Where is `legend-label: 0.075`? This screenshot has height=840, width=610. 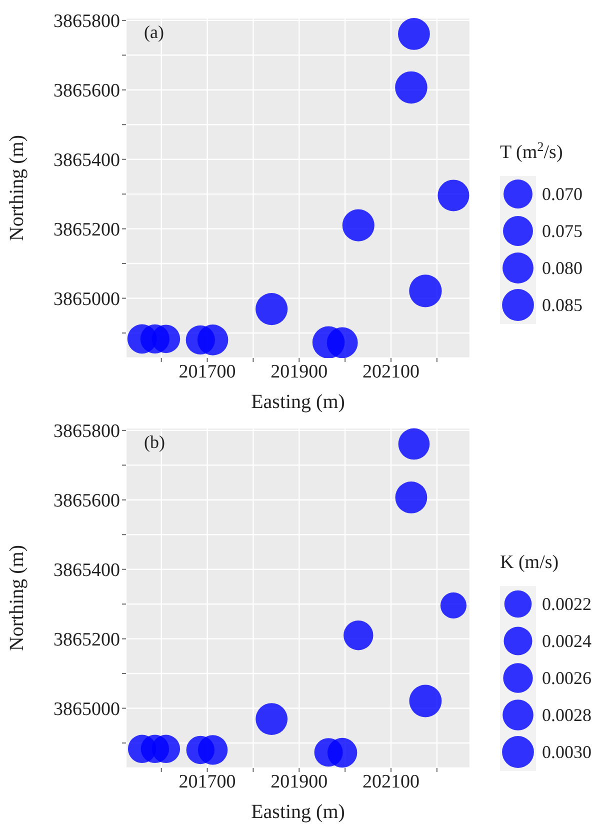 legend-label: 0.075 is located at coordinates (562, 231).